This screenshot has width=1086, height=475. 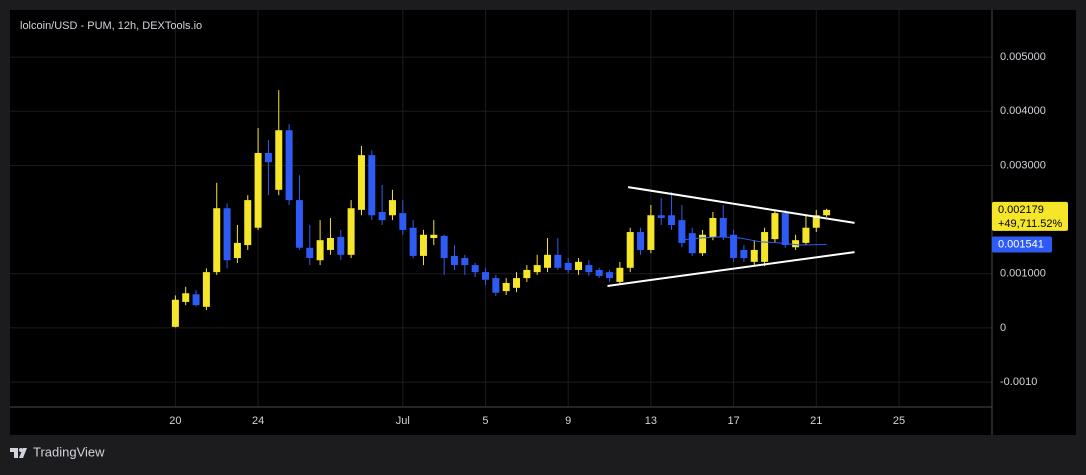 I want to click on x-tick-label: 9, so click(x=568, y=421).